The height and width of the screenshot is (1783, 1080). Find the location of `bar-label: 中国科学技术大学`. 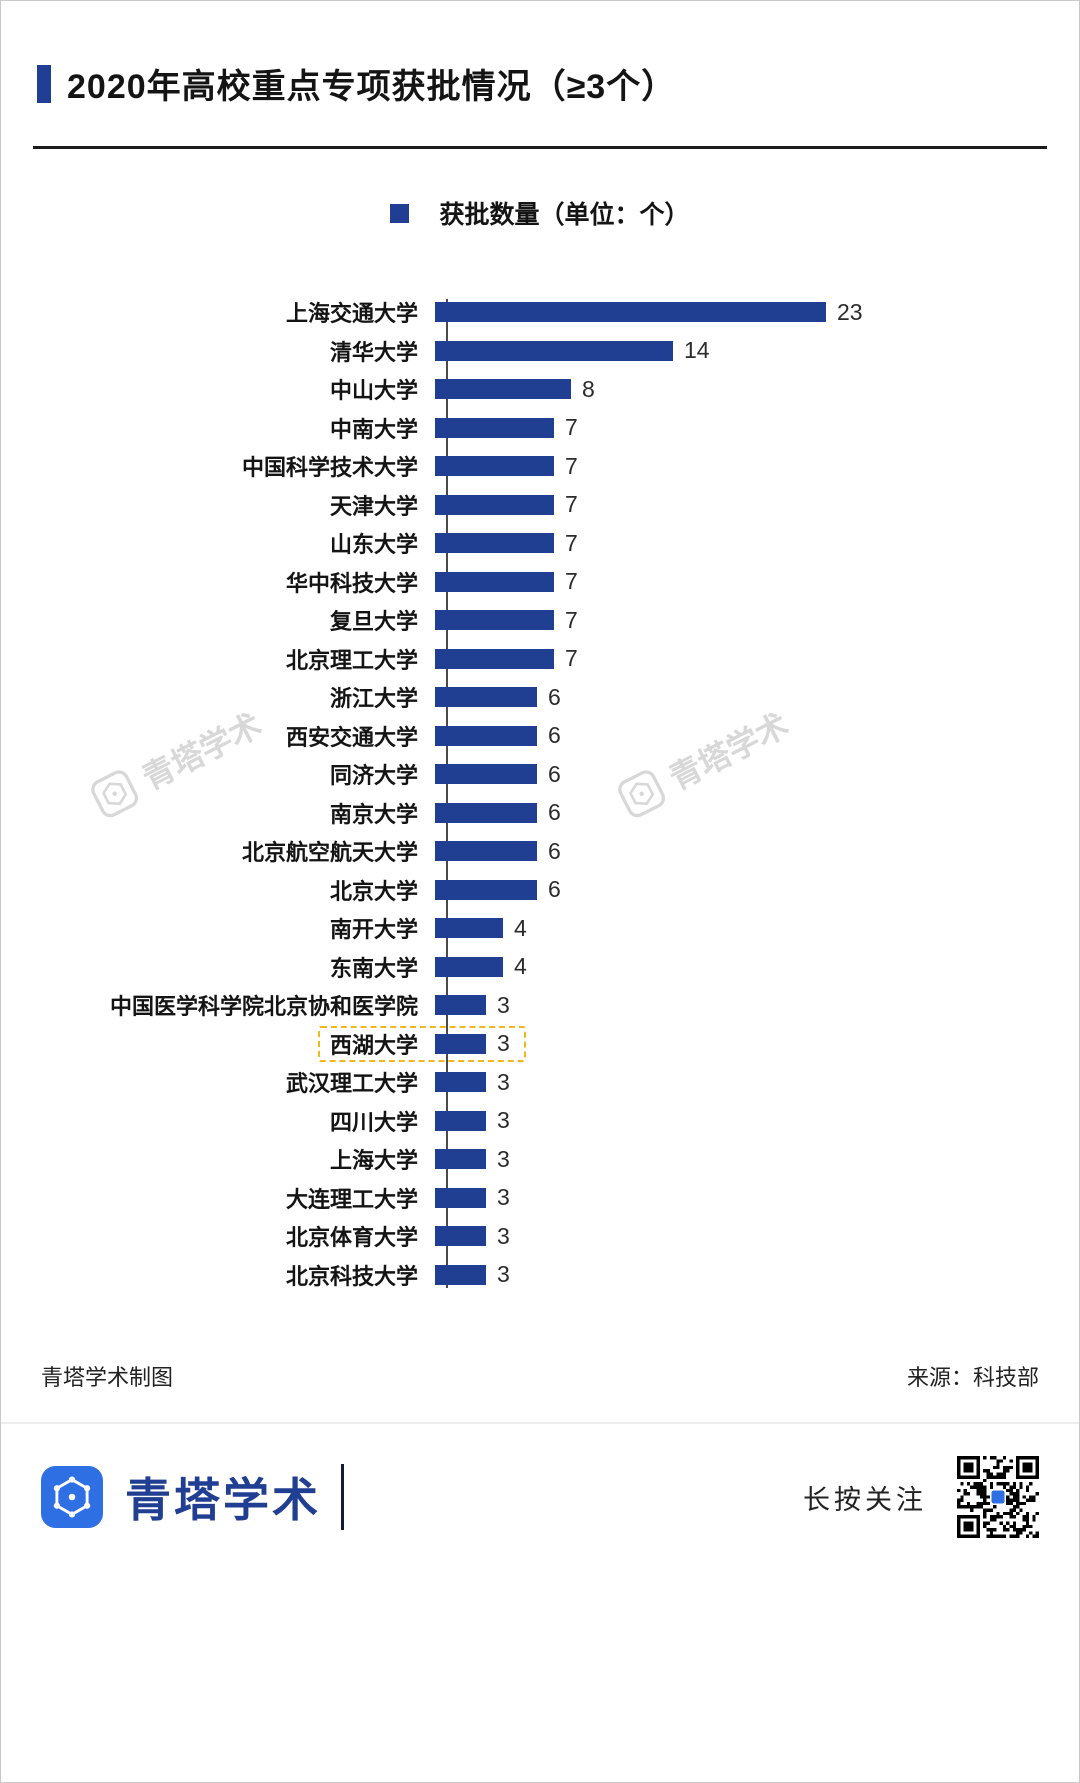

bar-label: 中国科学技术大学 is located at coordinates (329, 468).